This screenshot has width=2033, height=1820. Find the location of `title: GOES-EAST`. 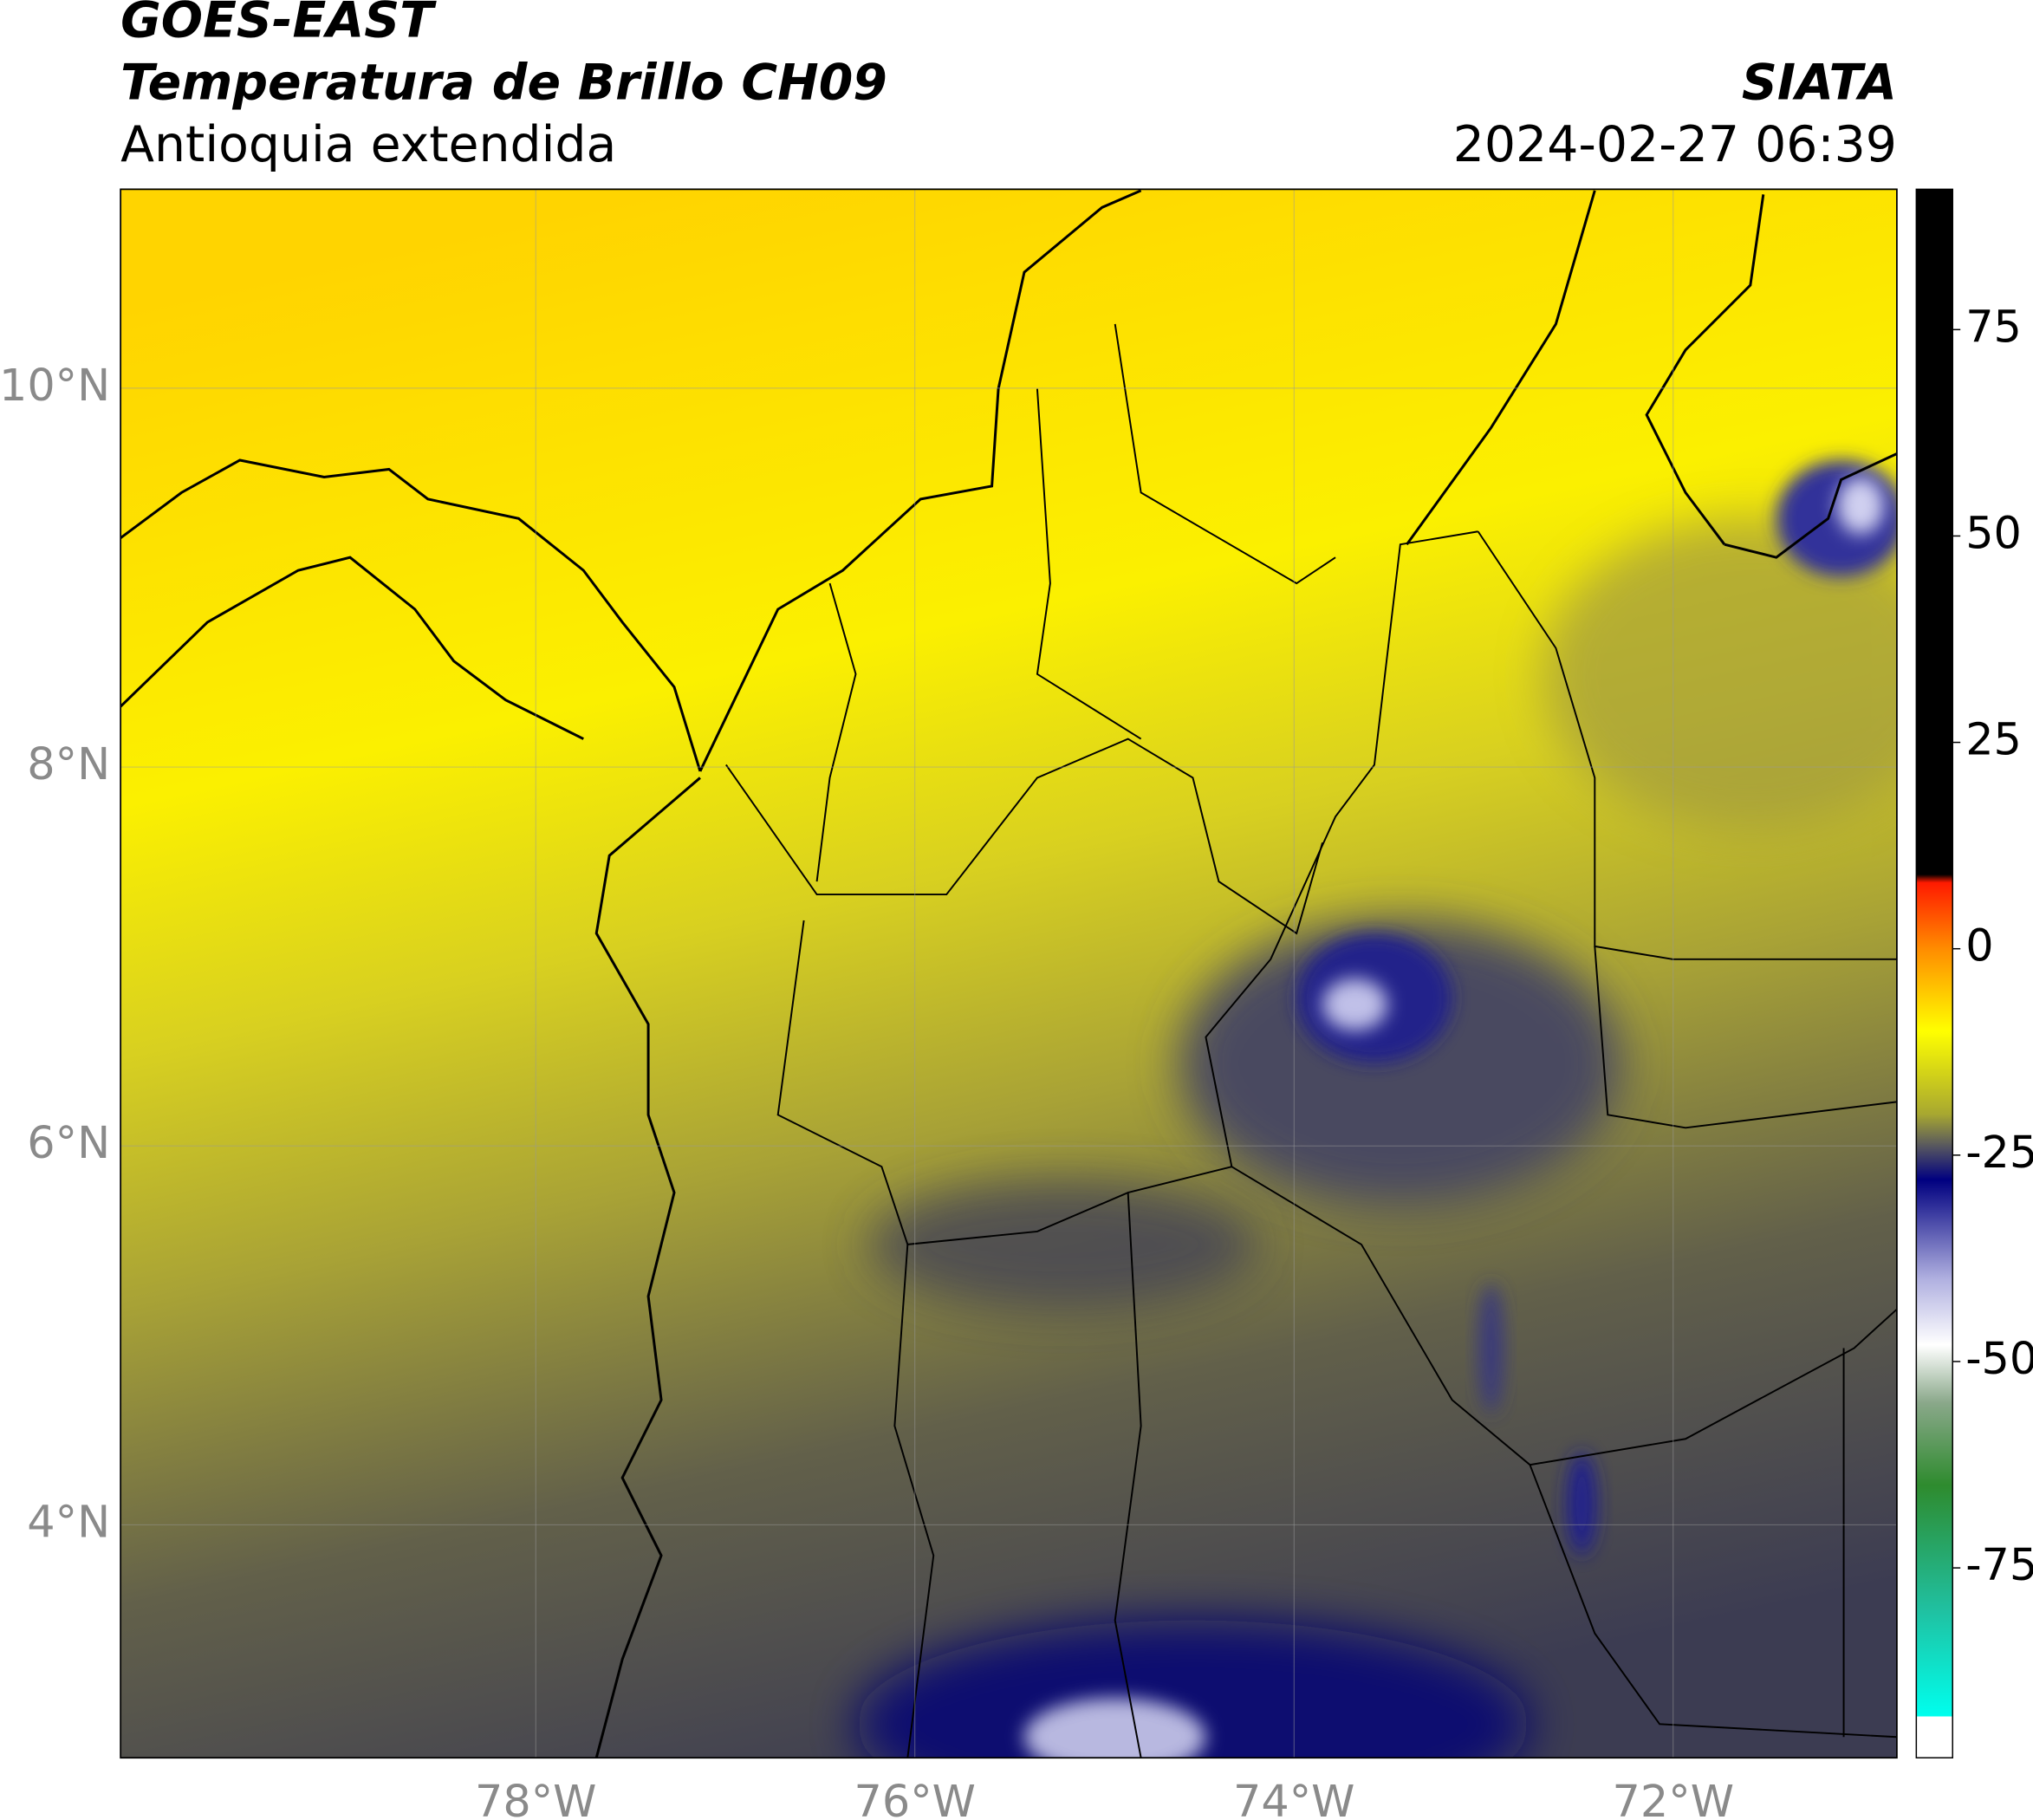

title: GOES-EAST is located at coordinates (278, 24).